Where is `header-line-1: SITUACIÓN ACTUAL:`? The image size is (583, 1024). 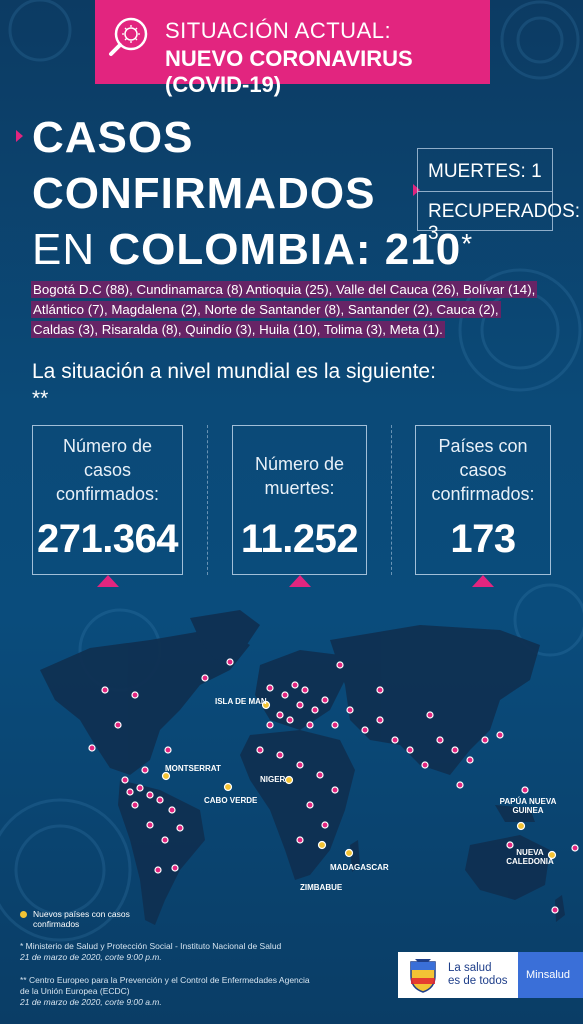
header-line-1: SITUACIÓN ACTUAL: is located at coordinates (278, 30).